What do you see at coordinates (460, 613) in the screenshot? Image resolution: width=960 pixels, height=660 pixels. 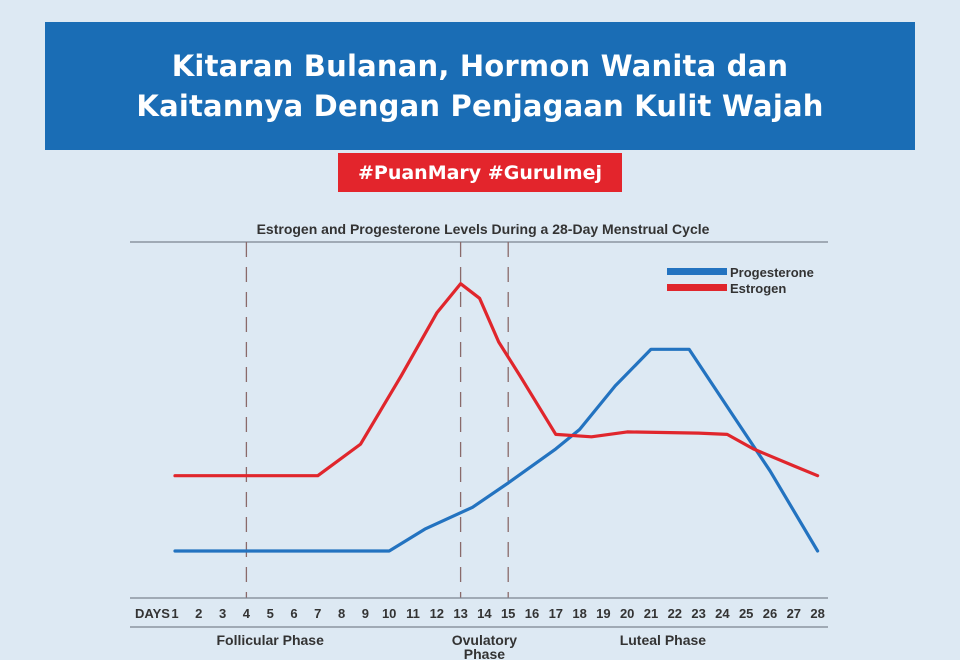 I see `day-tick-13: 13` at bounding box center [460, 613].